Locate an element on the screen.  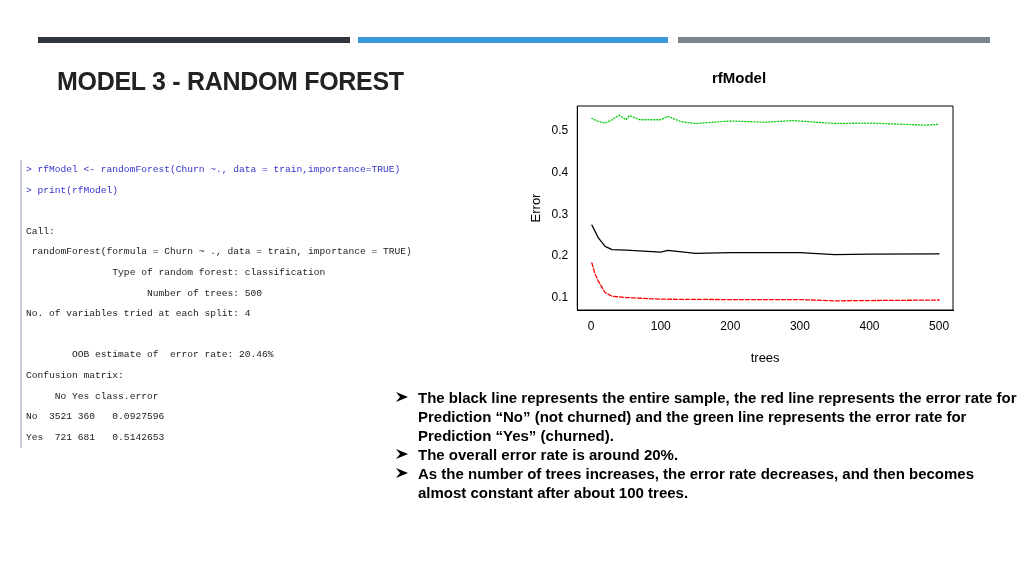
text: As the number of trees increases, the error rate decreases, and then becomes almost constant after about 100 trees. is located at coordinates (697, 483).